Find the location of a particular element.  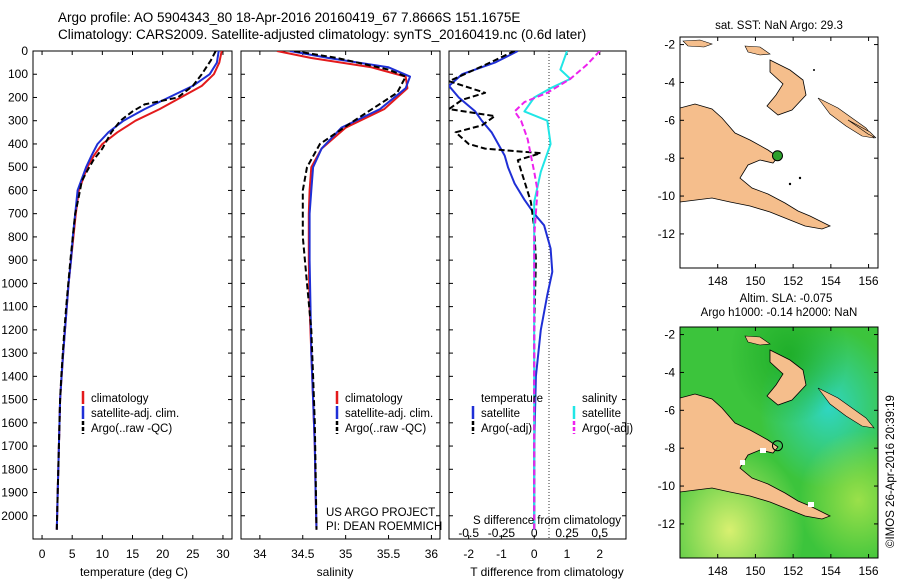

new-guinea-land is located at coordinates (755, 166).